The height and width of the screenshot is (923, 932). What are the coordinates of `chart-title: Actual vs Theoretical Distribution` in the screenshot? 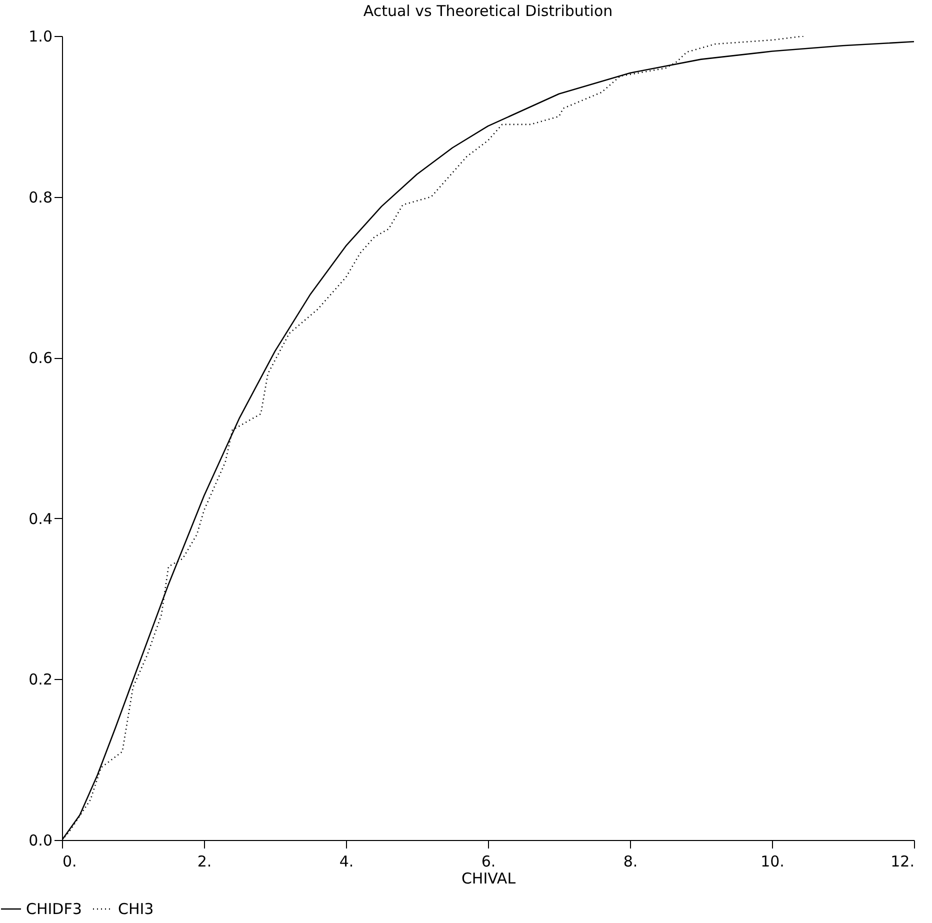 It's located at (488, 11).